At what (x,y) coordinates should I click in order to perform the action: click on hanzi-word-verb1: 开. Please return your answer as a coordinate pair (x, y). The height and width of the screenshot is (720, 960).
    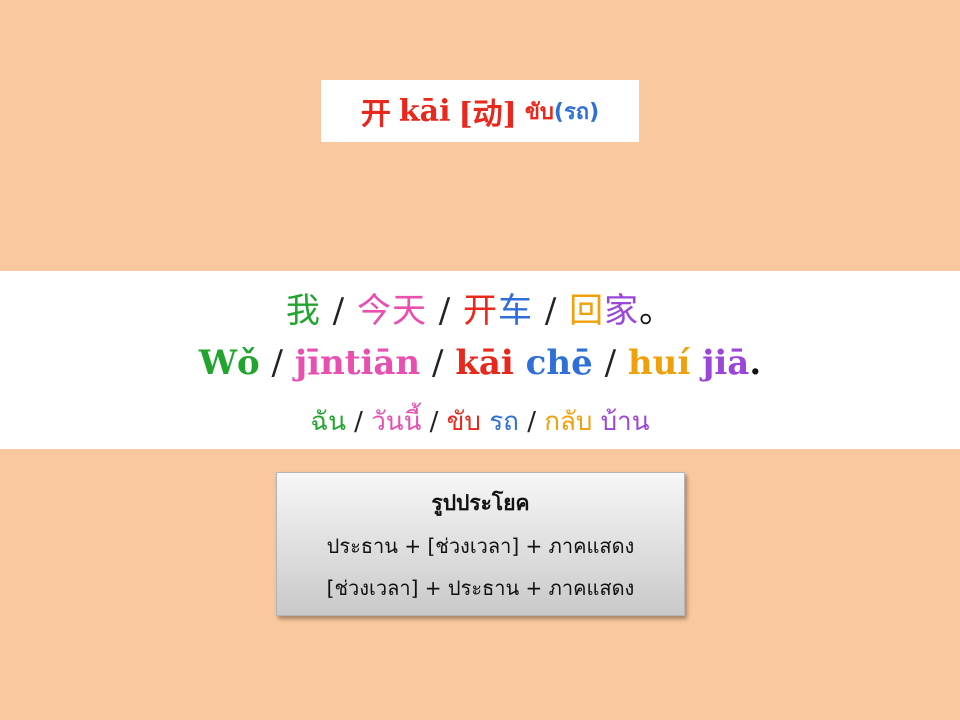
    Looking at the image, I should click on (481, 311).